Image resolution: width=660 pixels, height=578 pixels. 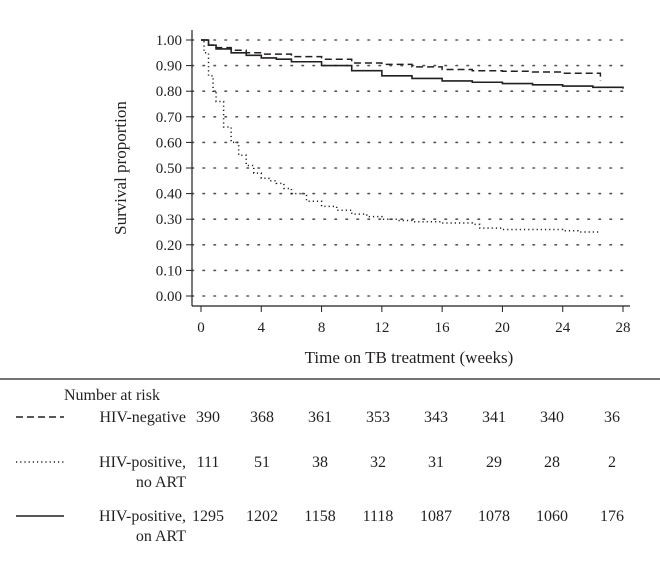 I want to click on risk-value: 368, so click(x=262, y=417).